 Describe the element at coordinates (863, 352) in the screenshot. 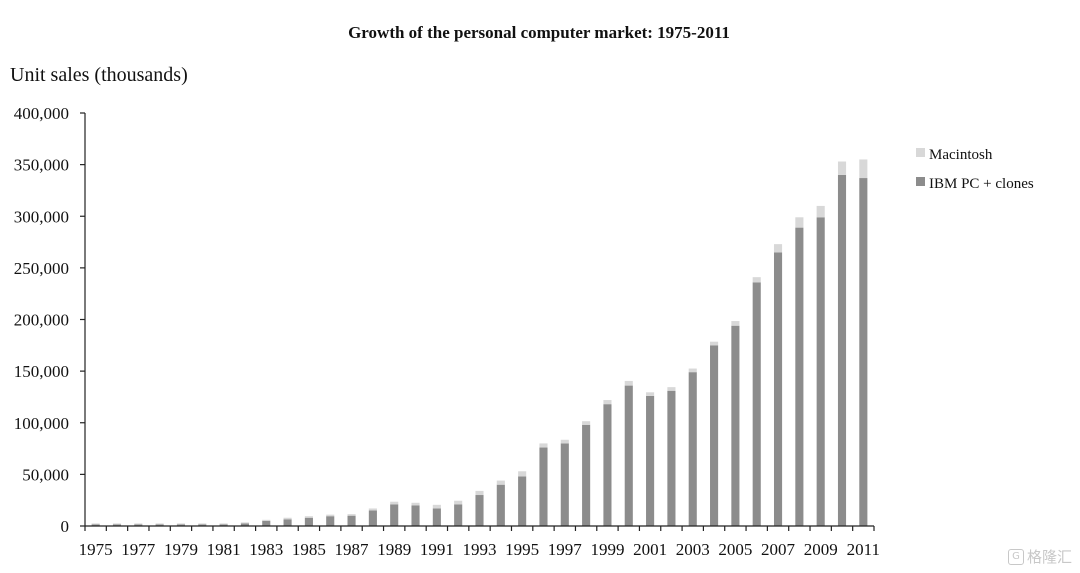

I see `bar-ibm-pc-clones-2011` at that location.